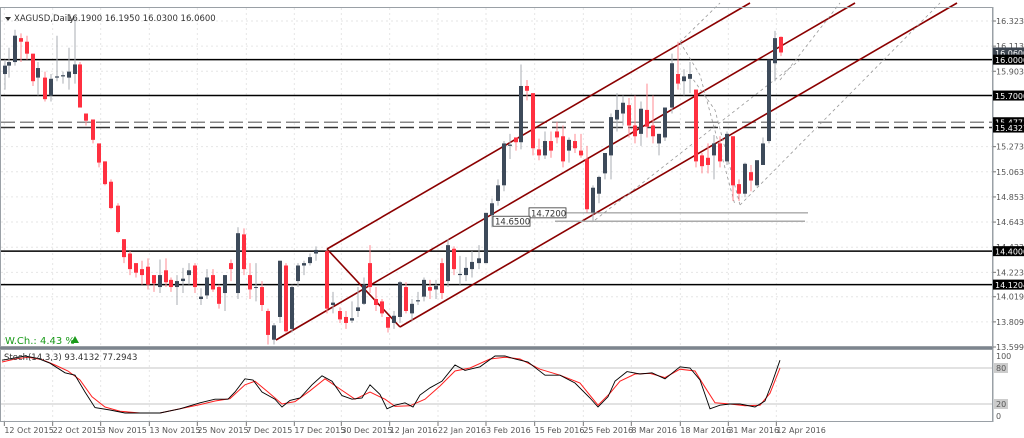  What do you see at coordinates (77, 430) in the screenshot?
I see `time-tick-label: 22 Oct 2015` at bounding box center [77, 430].